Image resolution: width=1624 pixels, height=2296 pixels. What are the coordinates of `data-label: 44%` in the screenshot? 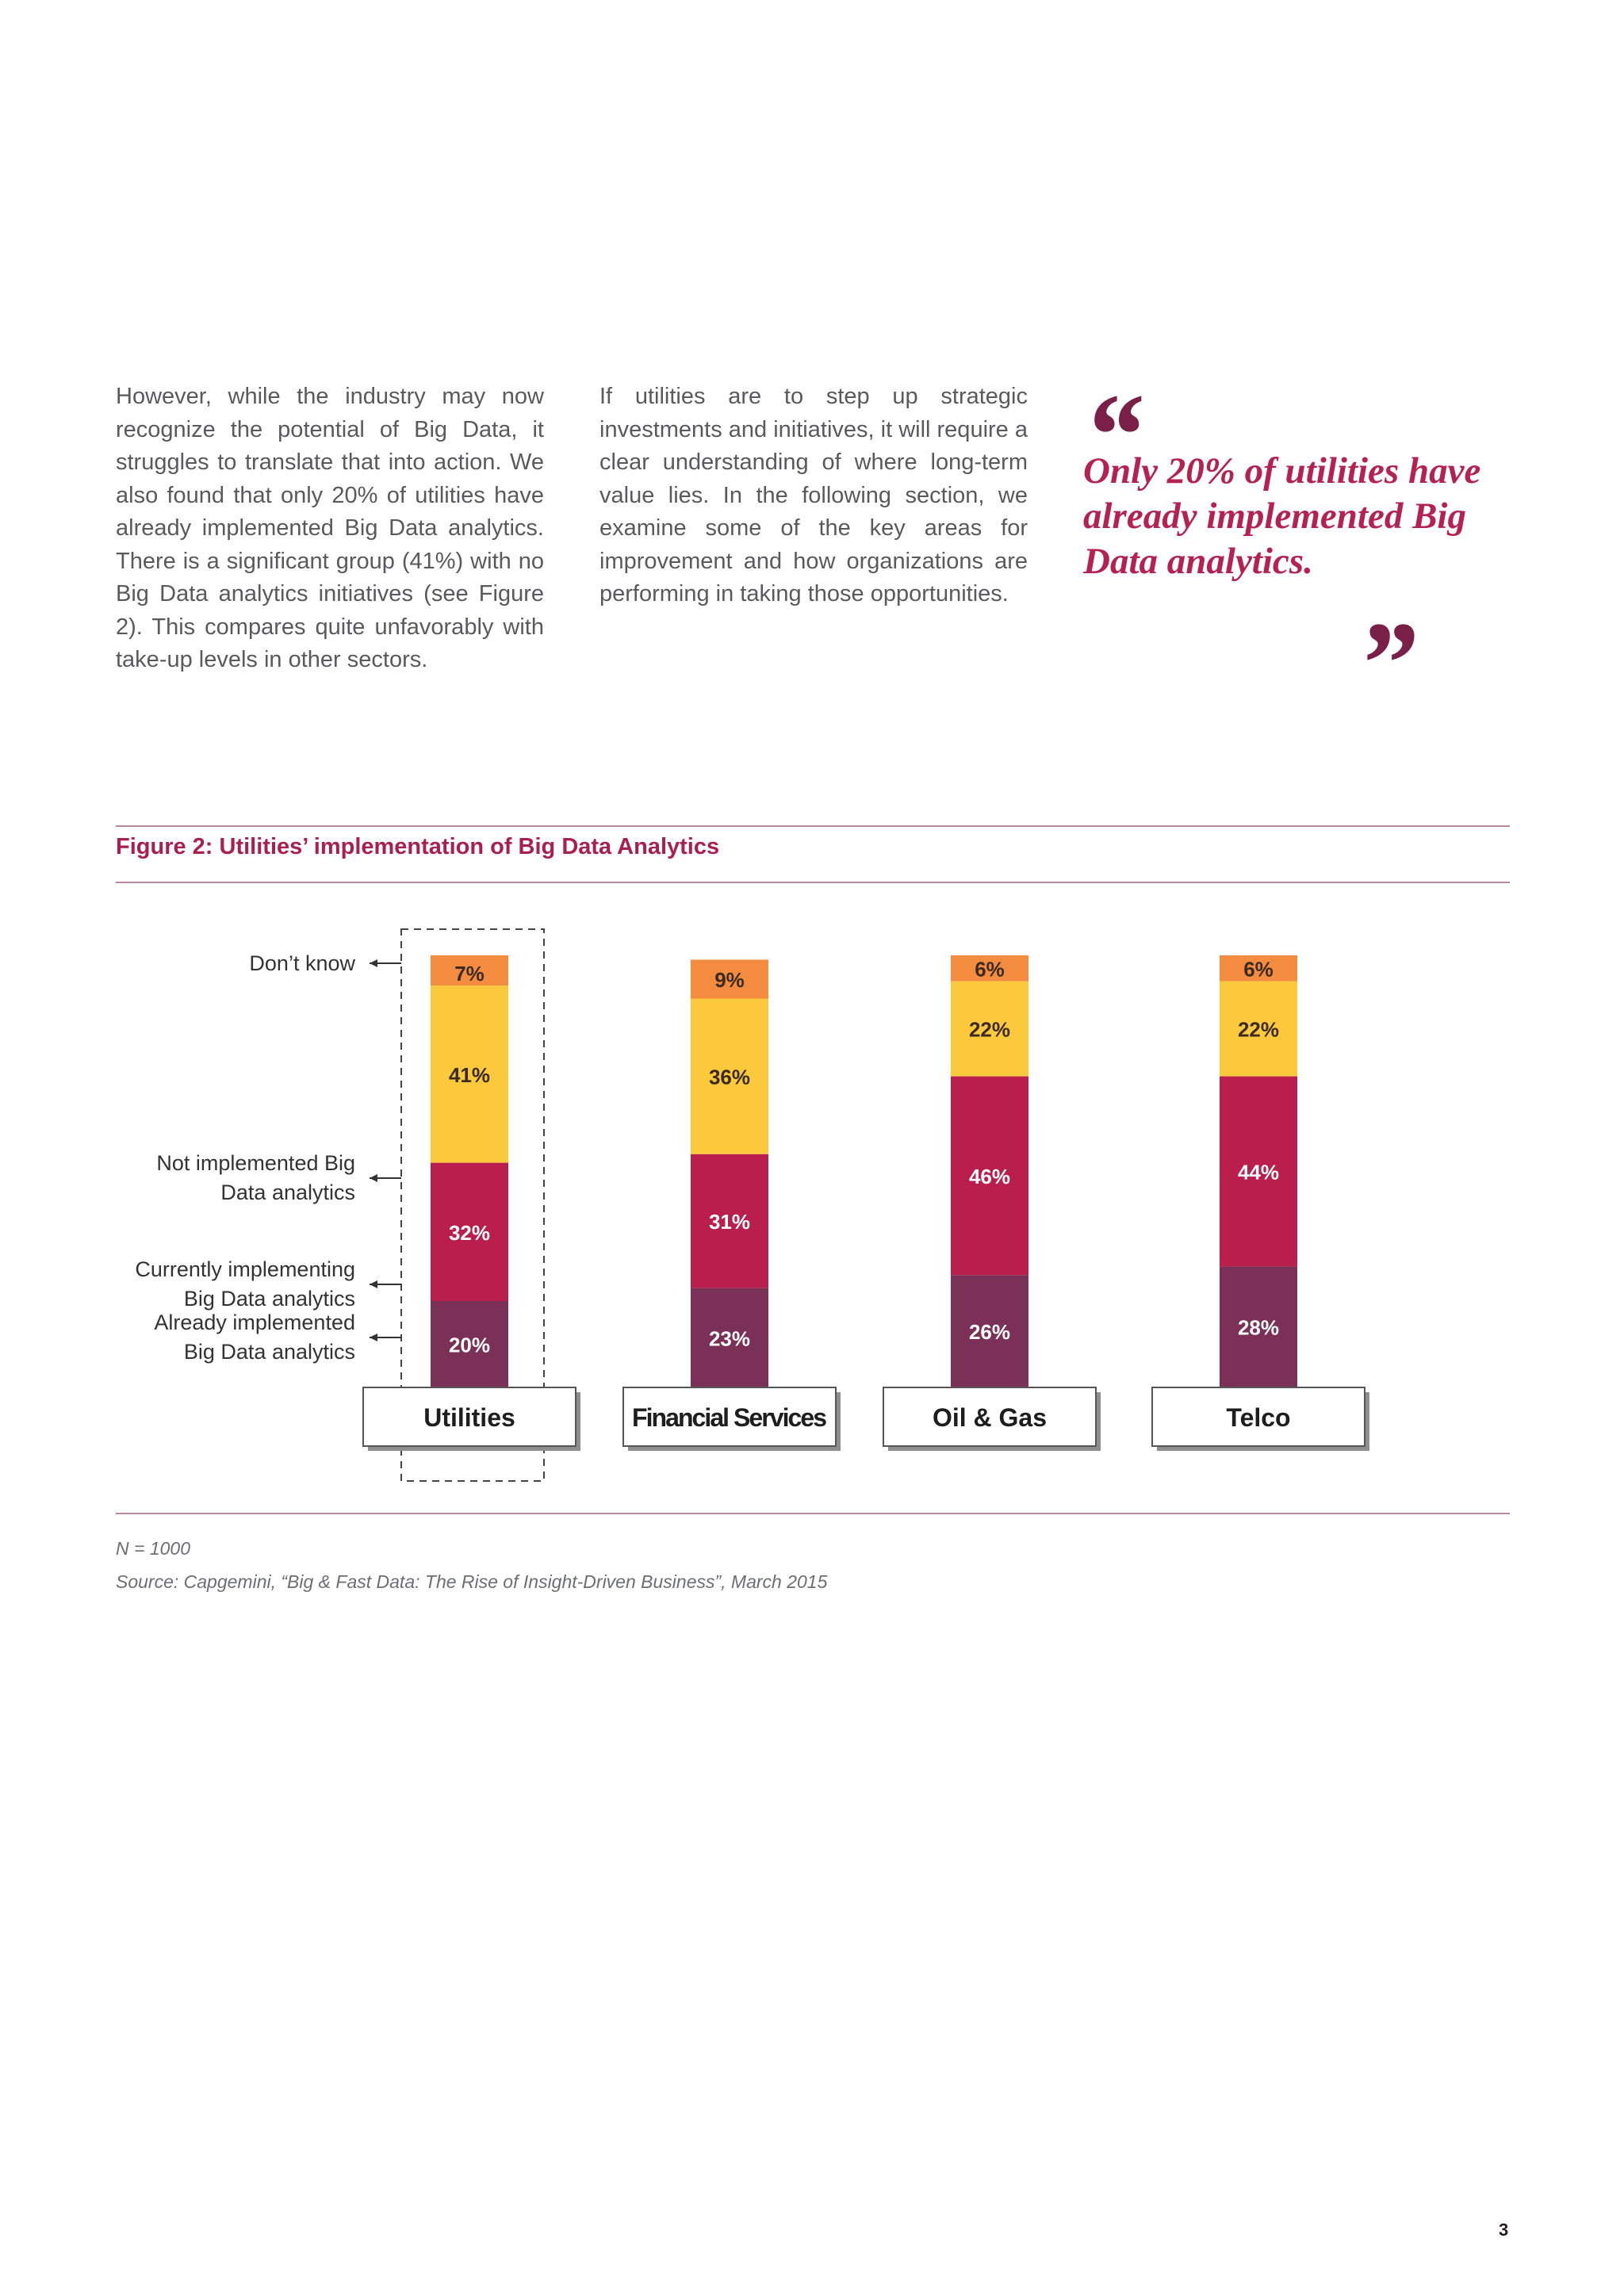 It's located at (1258, 1173).